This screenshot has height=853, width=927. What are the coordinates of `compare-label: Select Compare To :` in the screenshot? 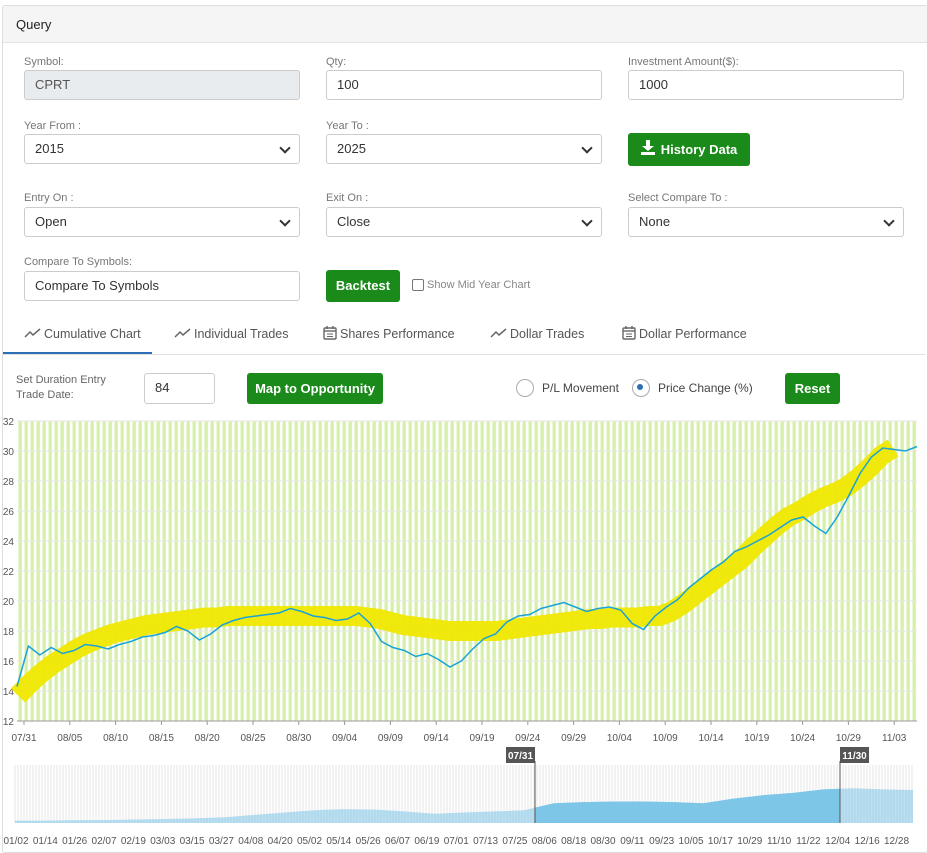 It's located at (678, 198).